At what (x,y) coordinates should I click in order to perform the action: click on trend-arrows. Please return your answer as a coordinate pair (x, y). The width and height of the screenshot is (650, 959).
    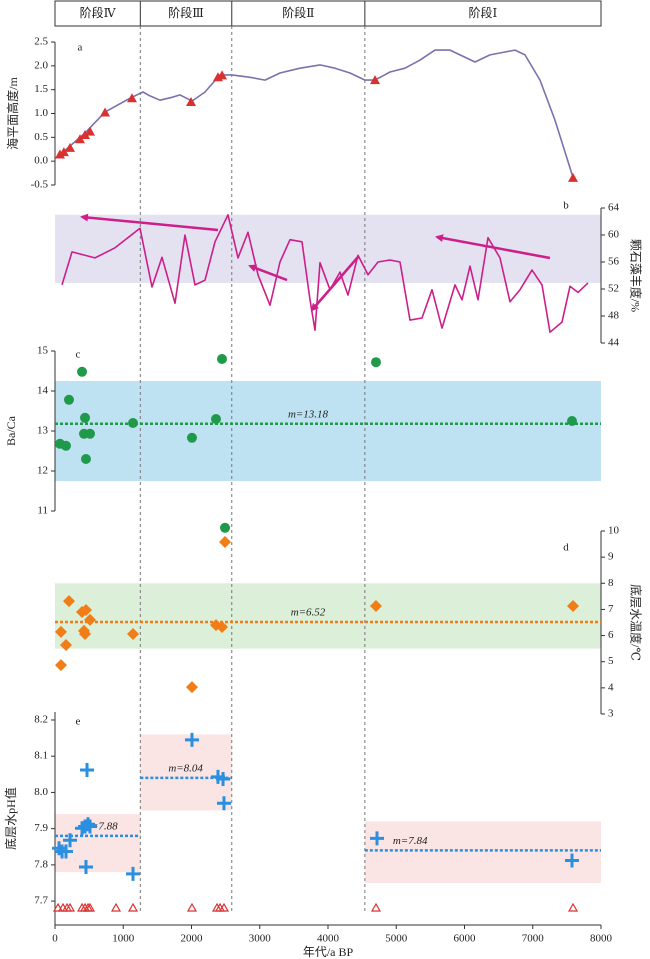
    Looking at the image, I should click on (315, 262).